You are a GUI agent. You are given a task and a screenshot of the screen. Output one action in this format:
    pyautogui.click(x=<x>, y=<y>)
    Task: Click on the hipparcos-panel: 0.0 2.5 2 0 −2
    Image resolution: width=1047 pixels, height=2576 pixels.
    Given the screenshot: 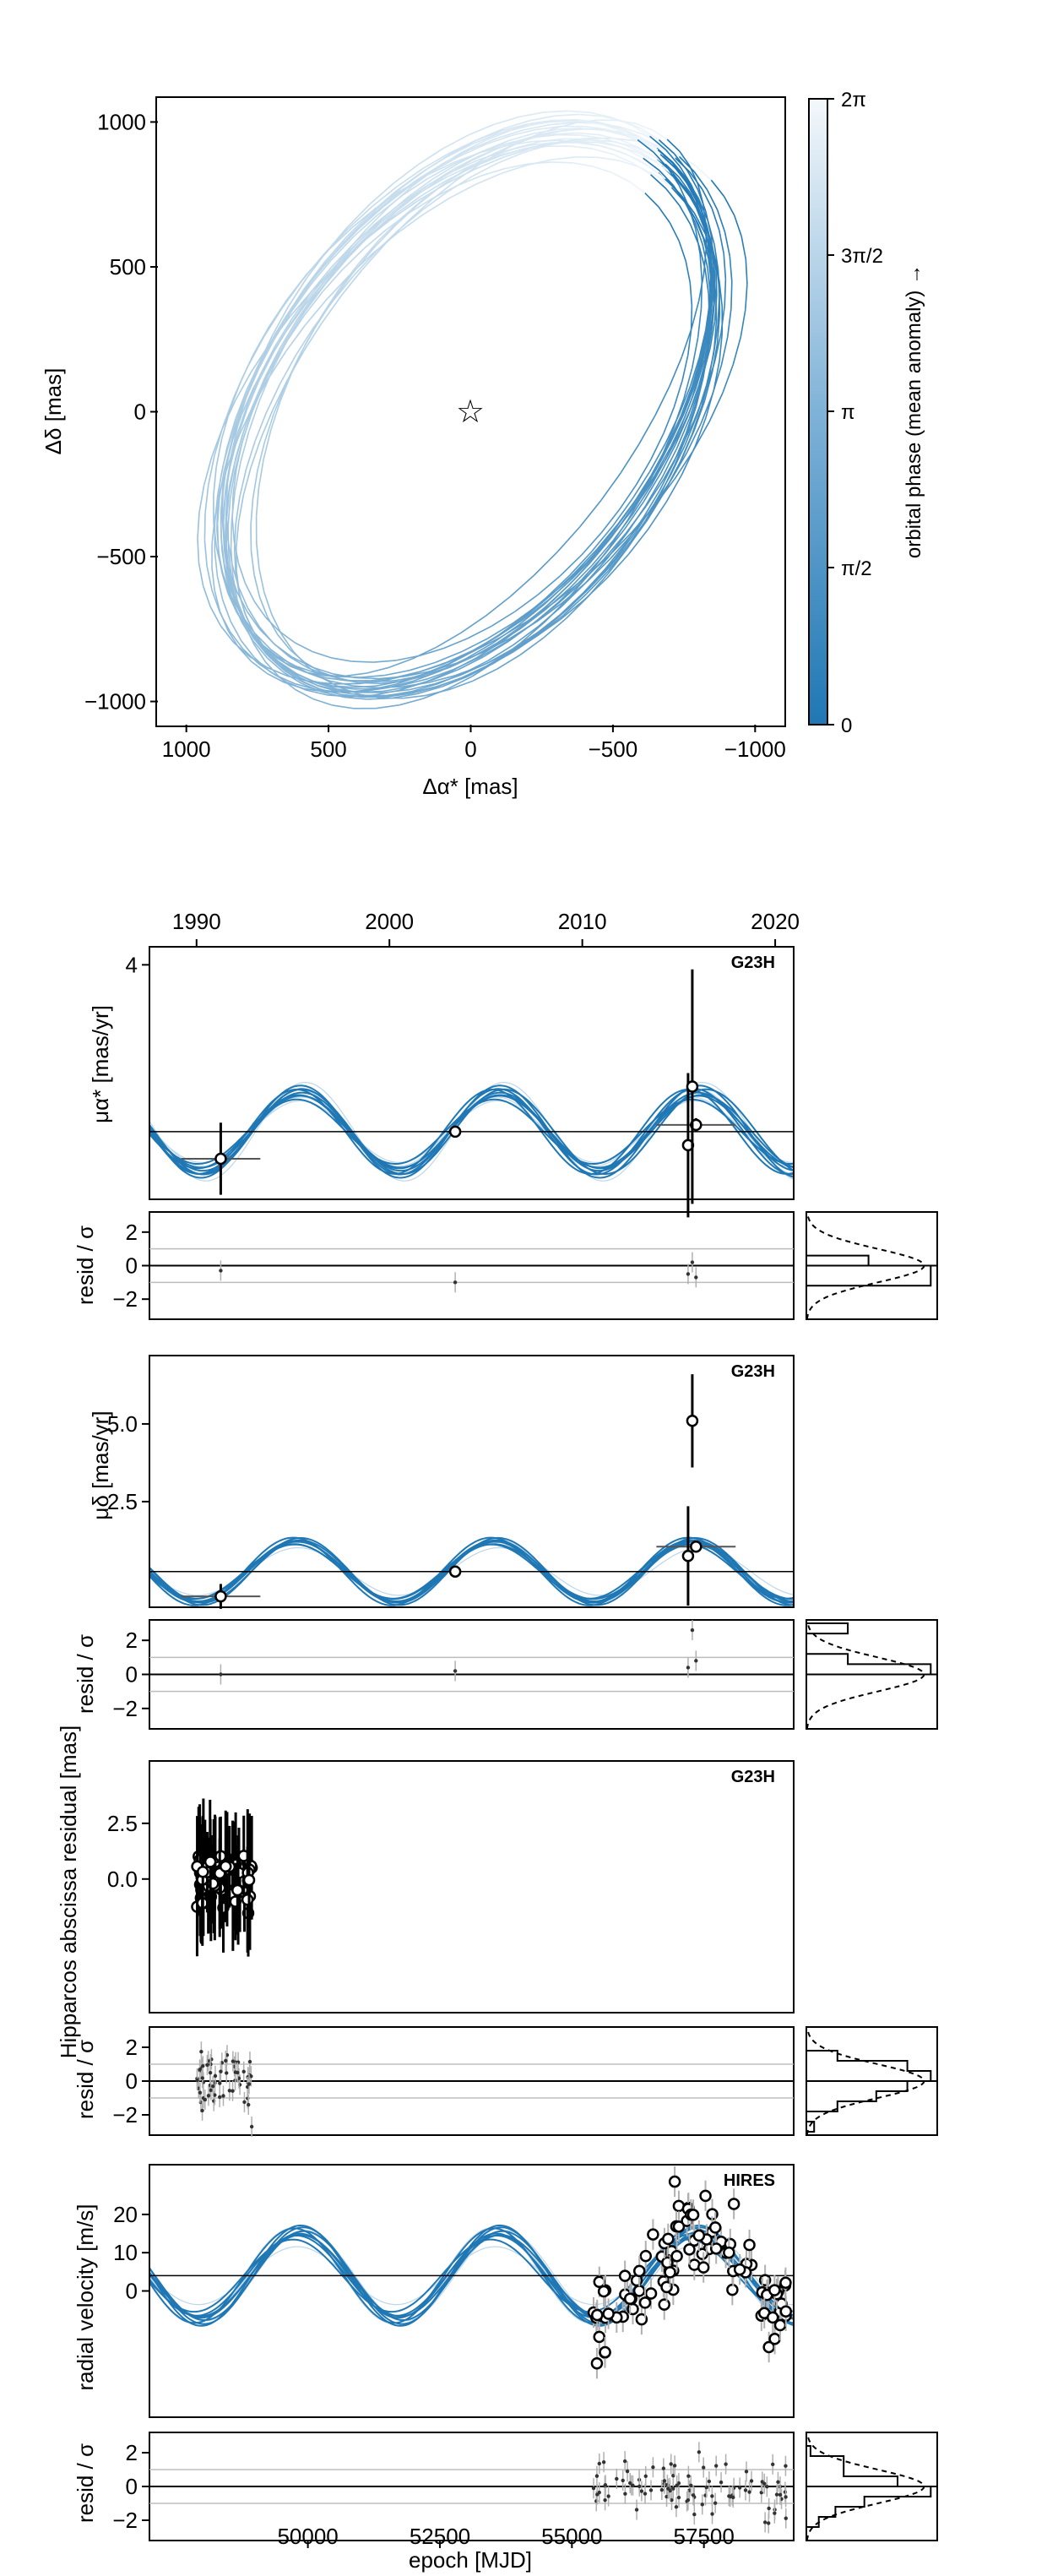 What is the action you would take?
    pyautogui.click(x=522, y=1948)
    